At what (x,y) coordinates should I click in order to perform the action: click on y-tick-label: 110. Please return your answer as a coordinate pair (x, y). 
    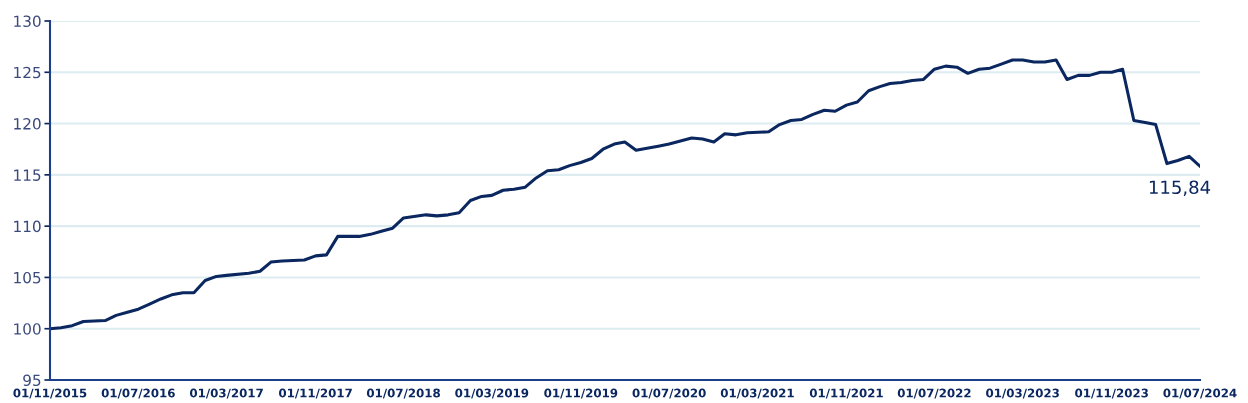
    Looking at the image, I should click on (27, 226).